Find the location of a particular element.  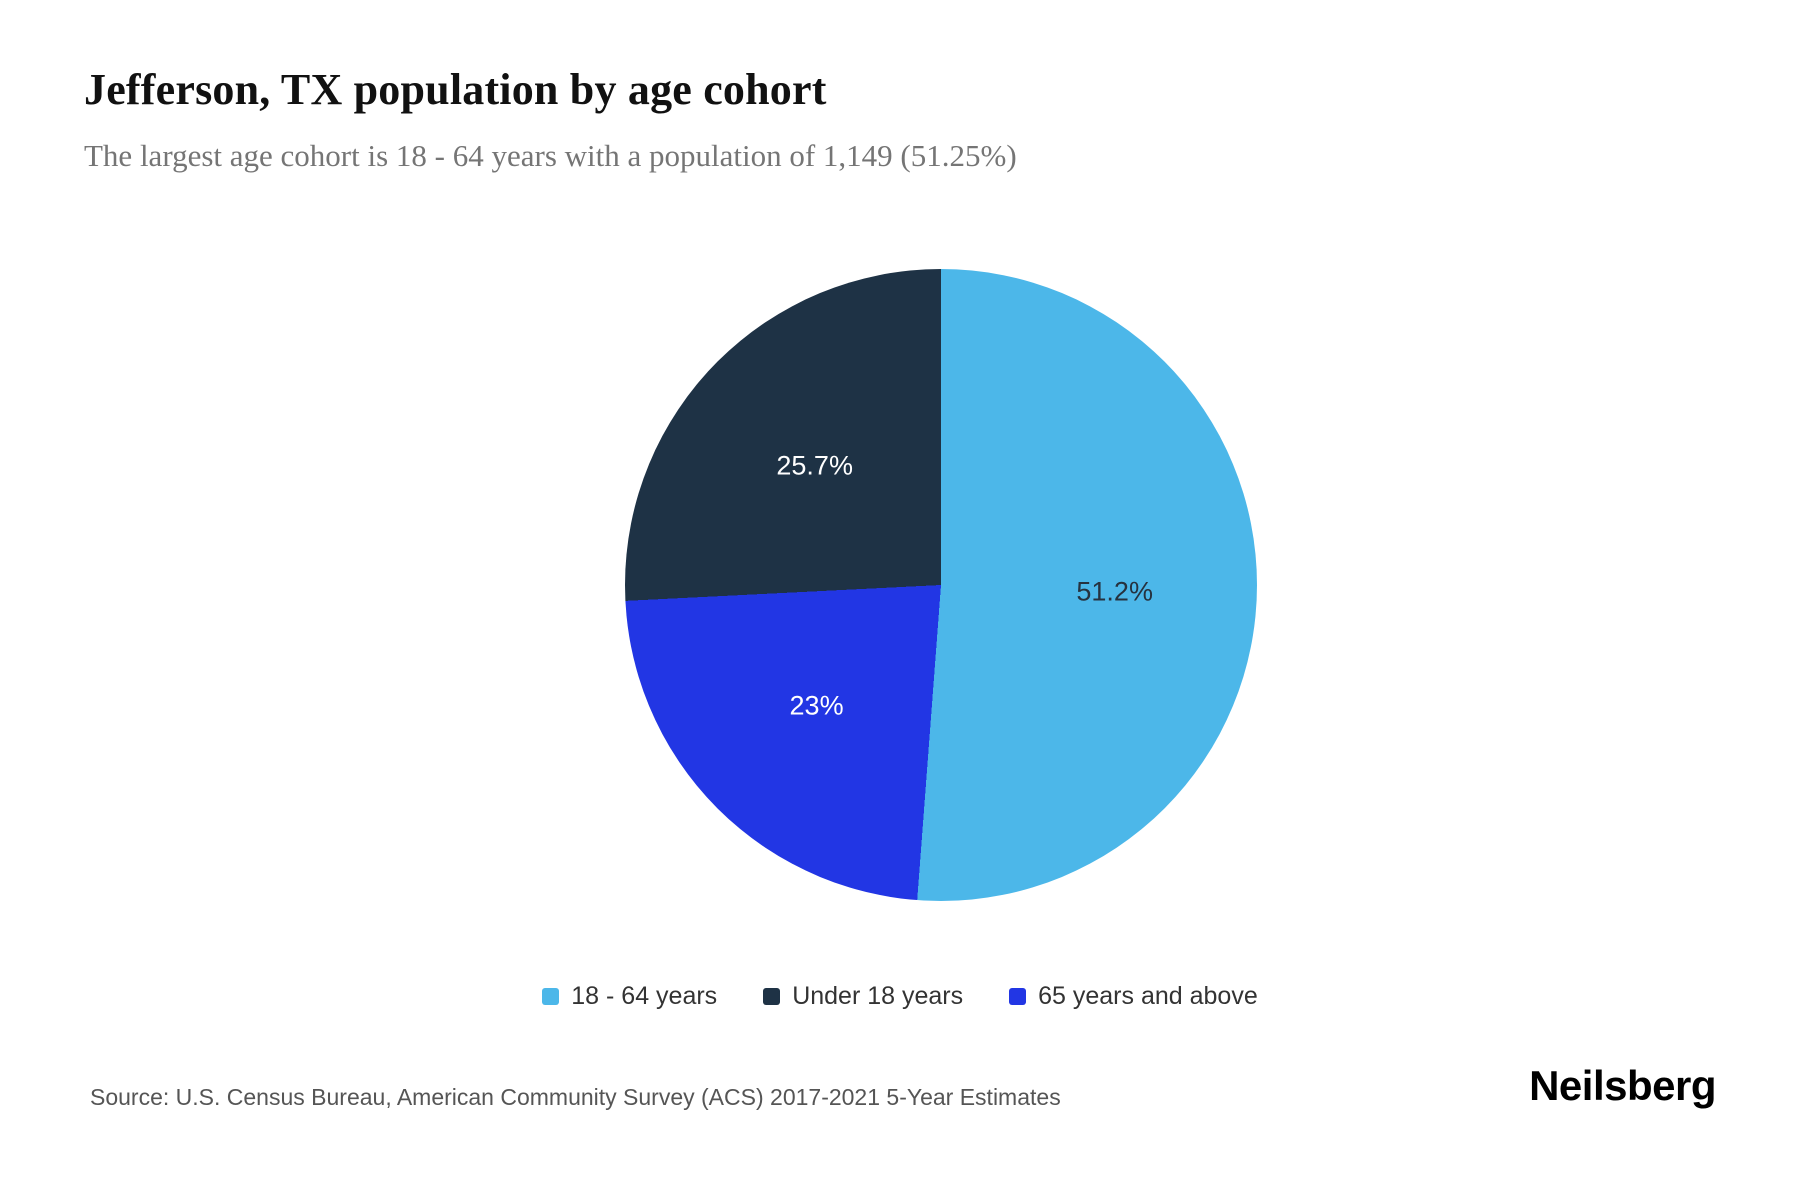

slice-label-2: 25.7% is located at coordinates (814, 465).